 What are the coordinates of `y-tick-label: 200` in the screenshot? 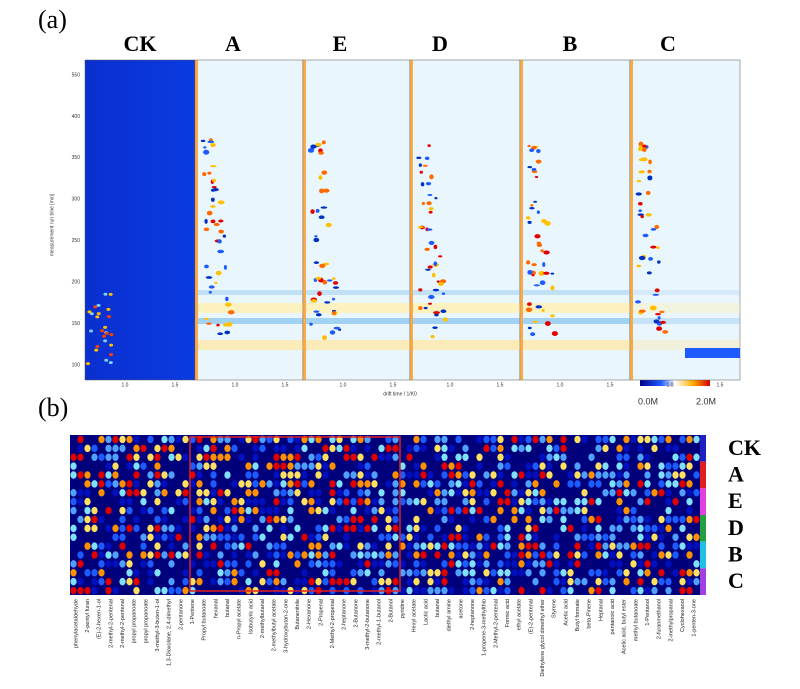 It's located at (76, 282).